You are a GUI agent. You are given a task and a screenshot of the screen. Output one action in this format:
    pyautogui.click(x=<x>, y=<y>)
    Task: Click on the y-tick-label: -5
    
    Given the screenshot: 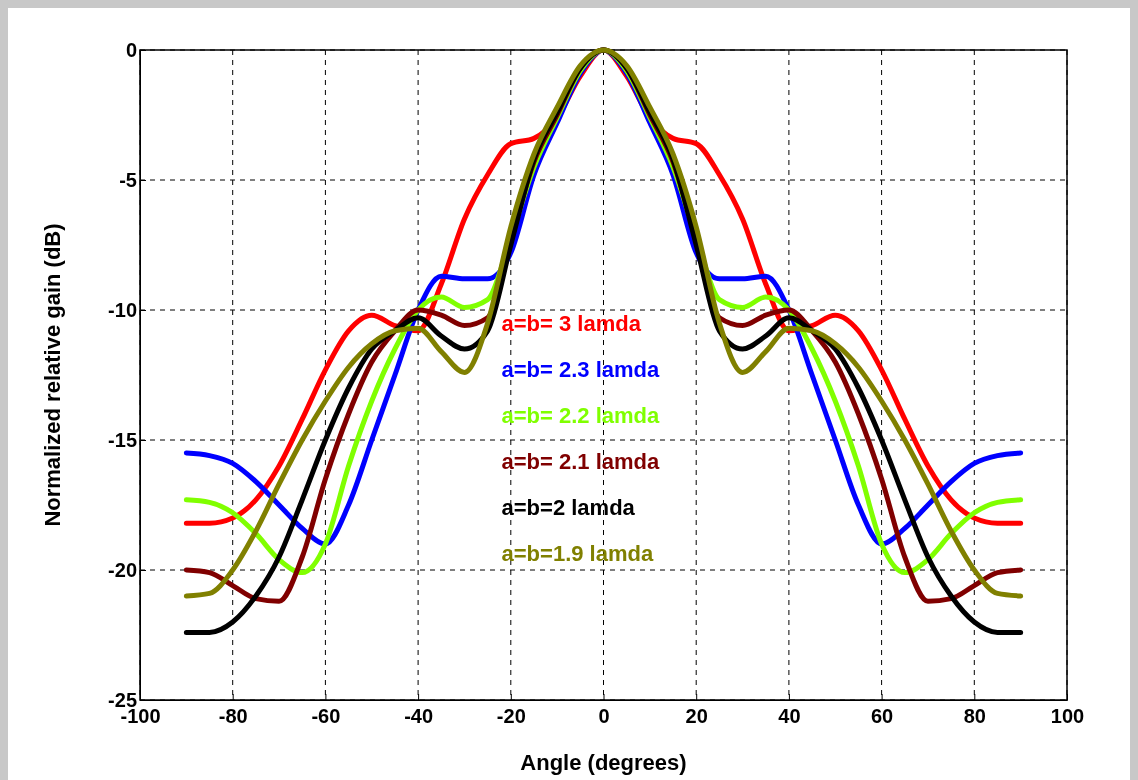 What is the action you would take?
    pyautogui.click(x=128, y=179)
    